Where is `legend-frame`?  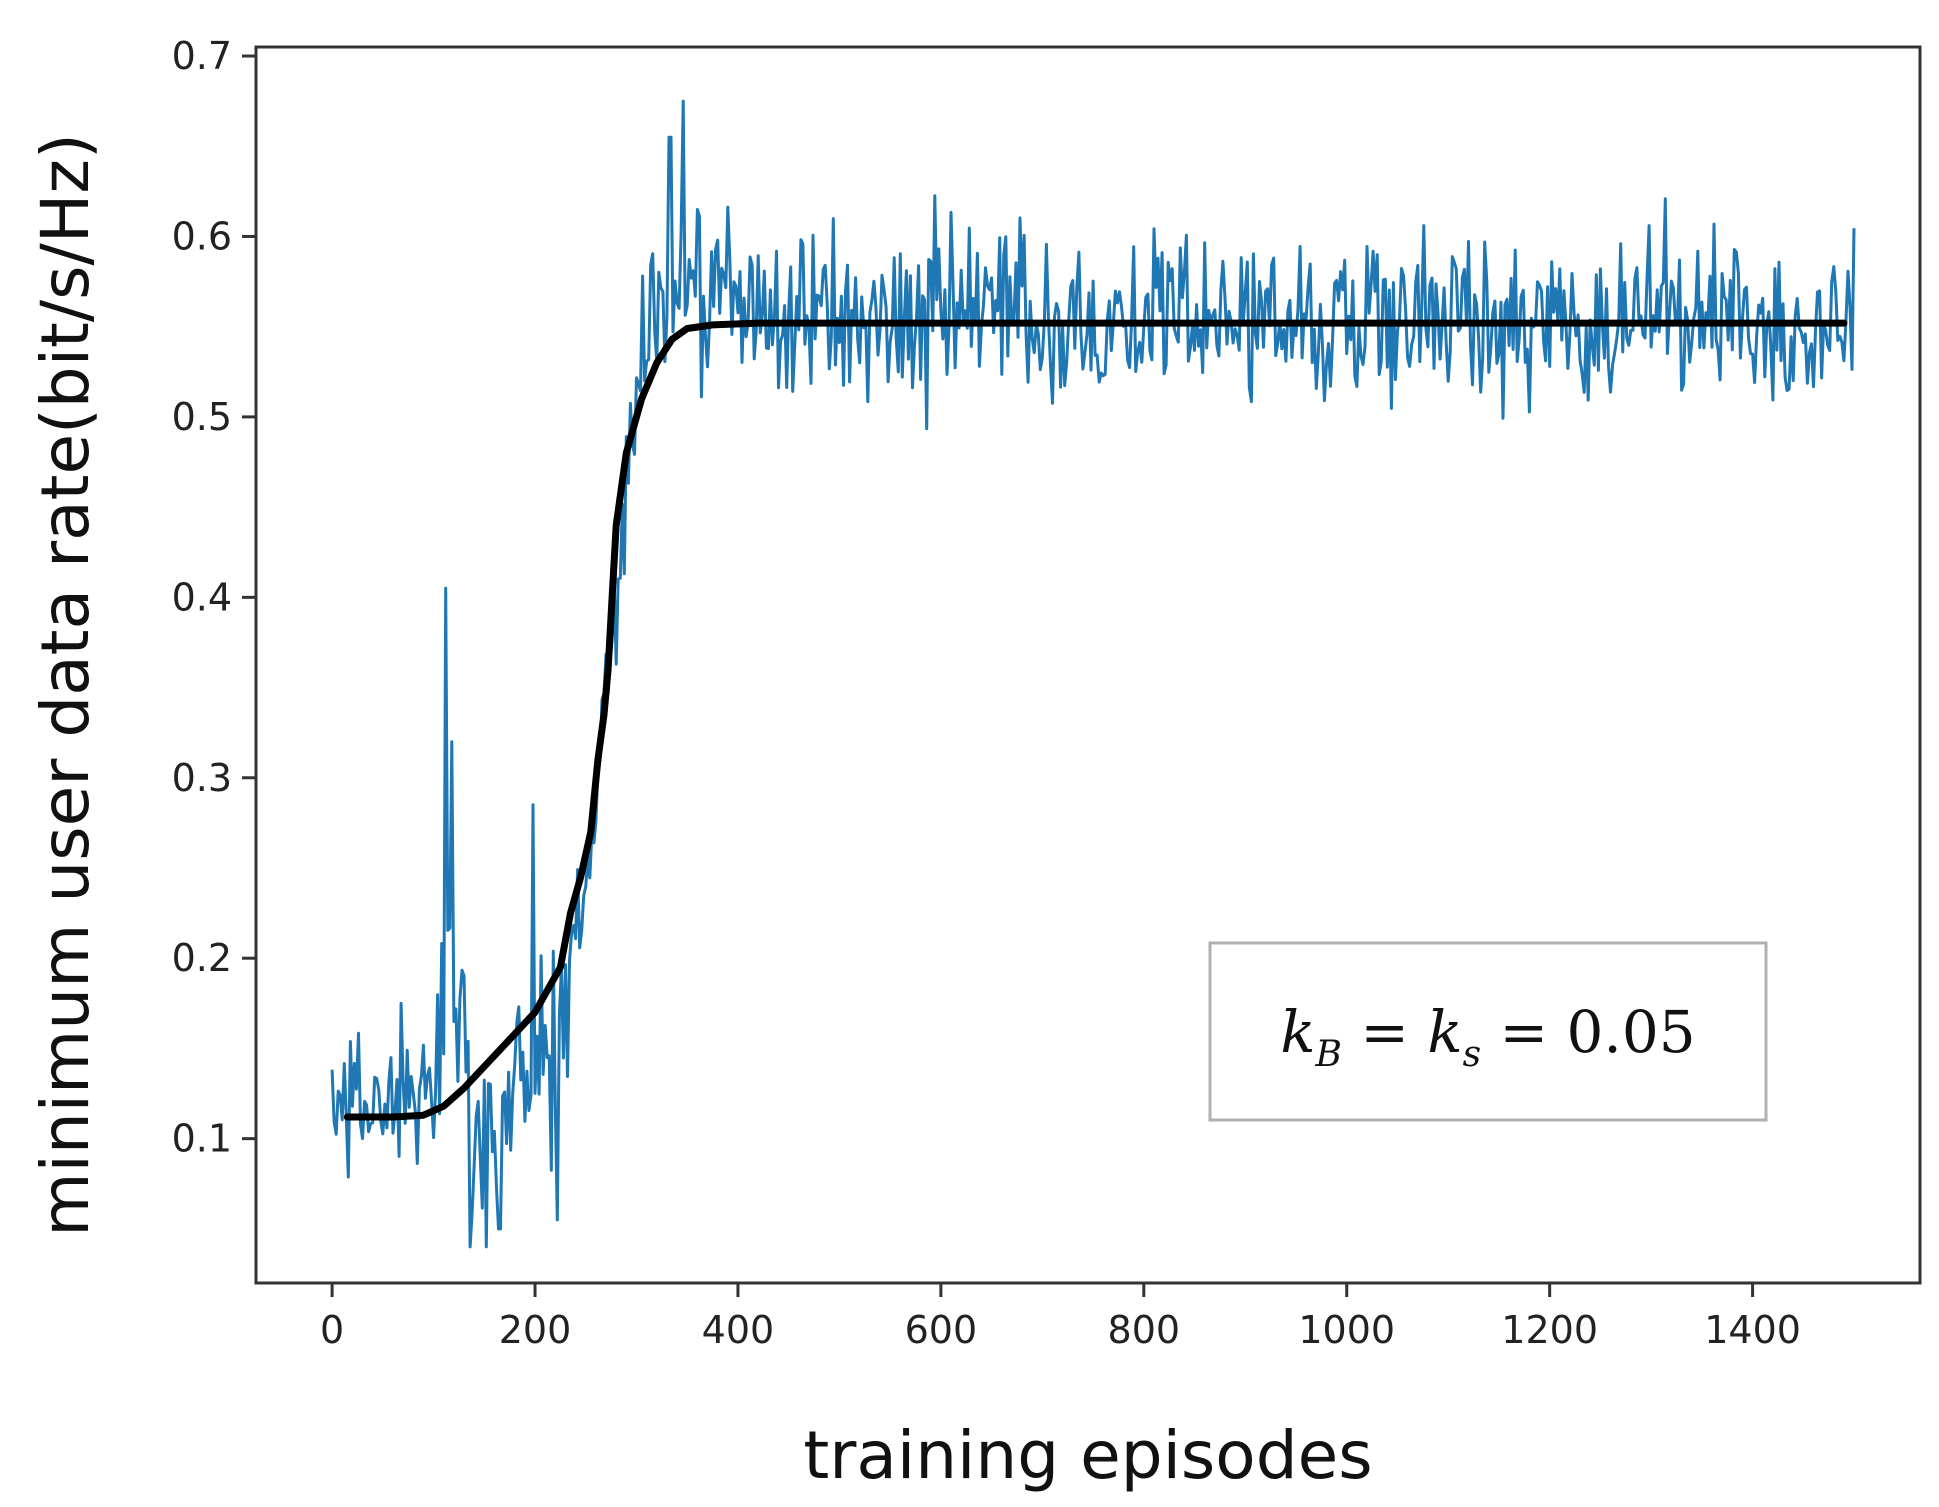 legend-frame is located at coordinates (1488, 1031).